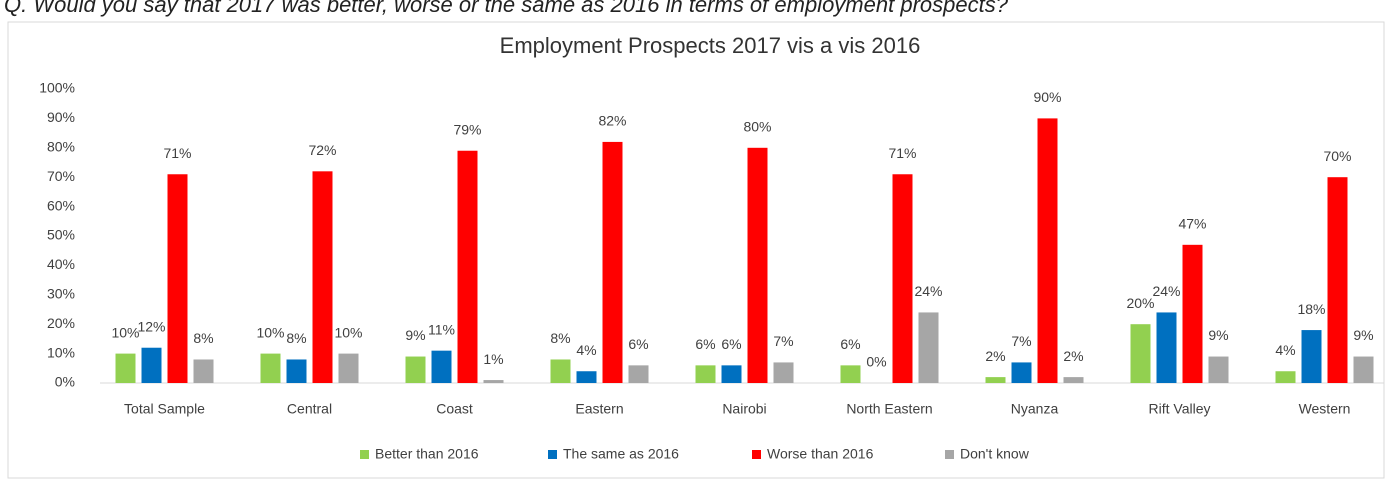 The width and height of the screenshot is (1392, 480). I want to click on value-label: 79%, so click(467, 129).